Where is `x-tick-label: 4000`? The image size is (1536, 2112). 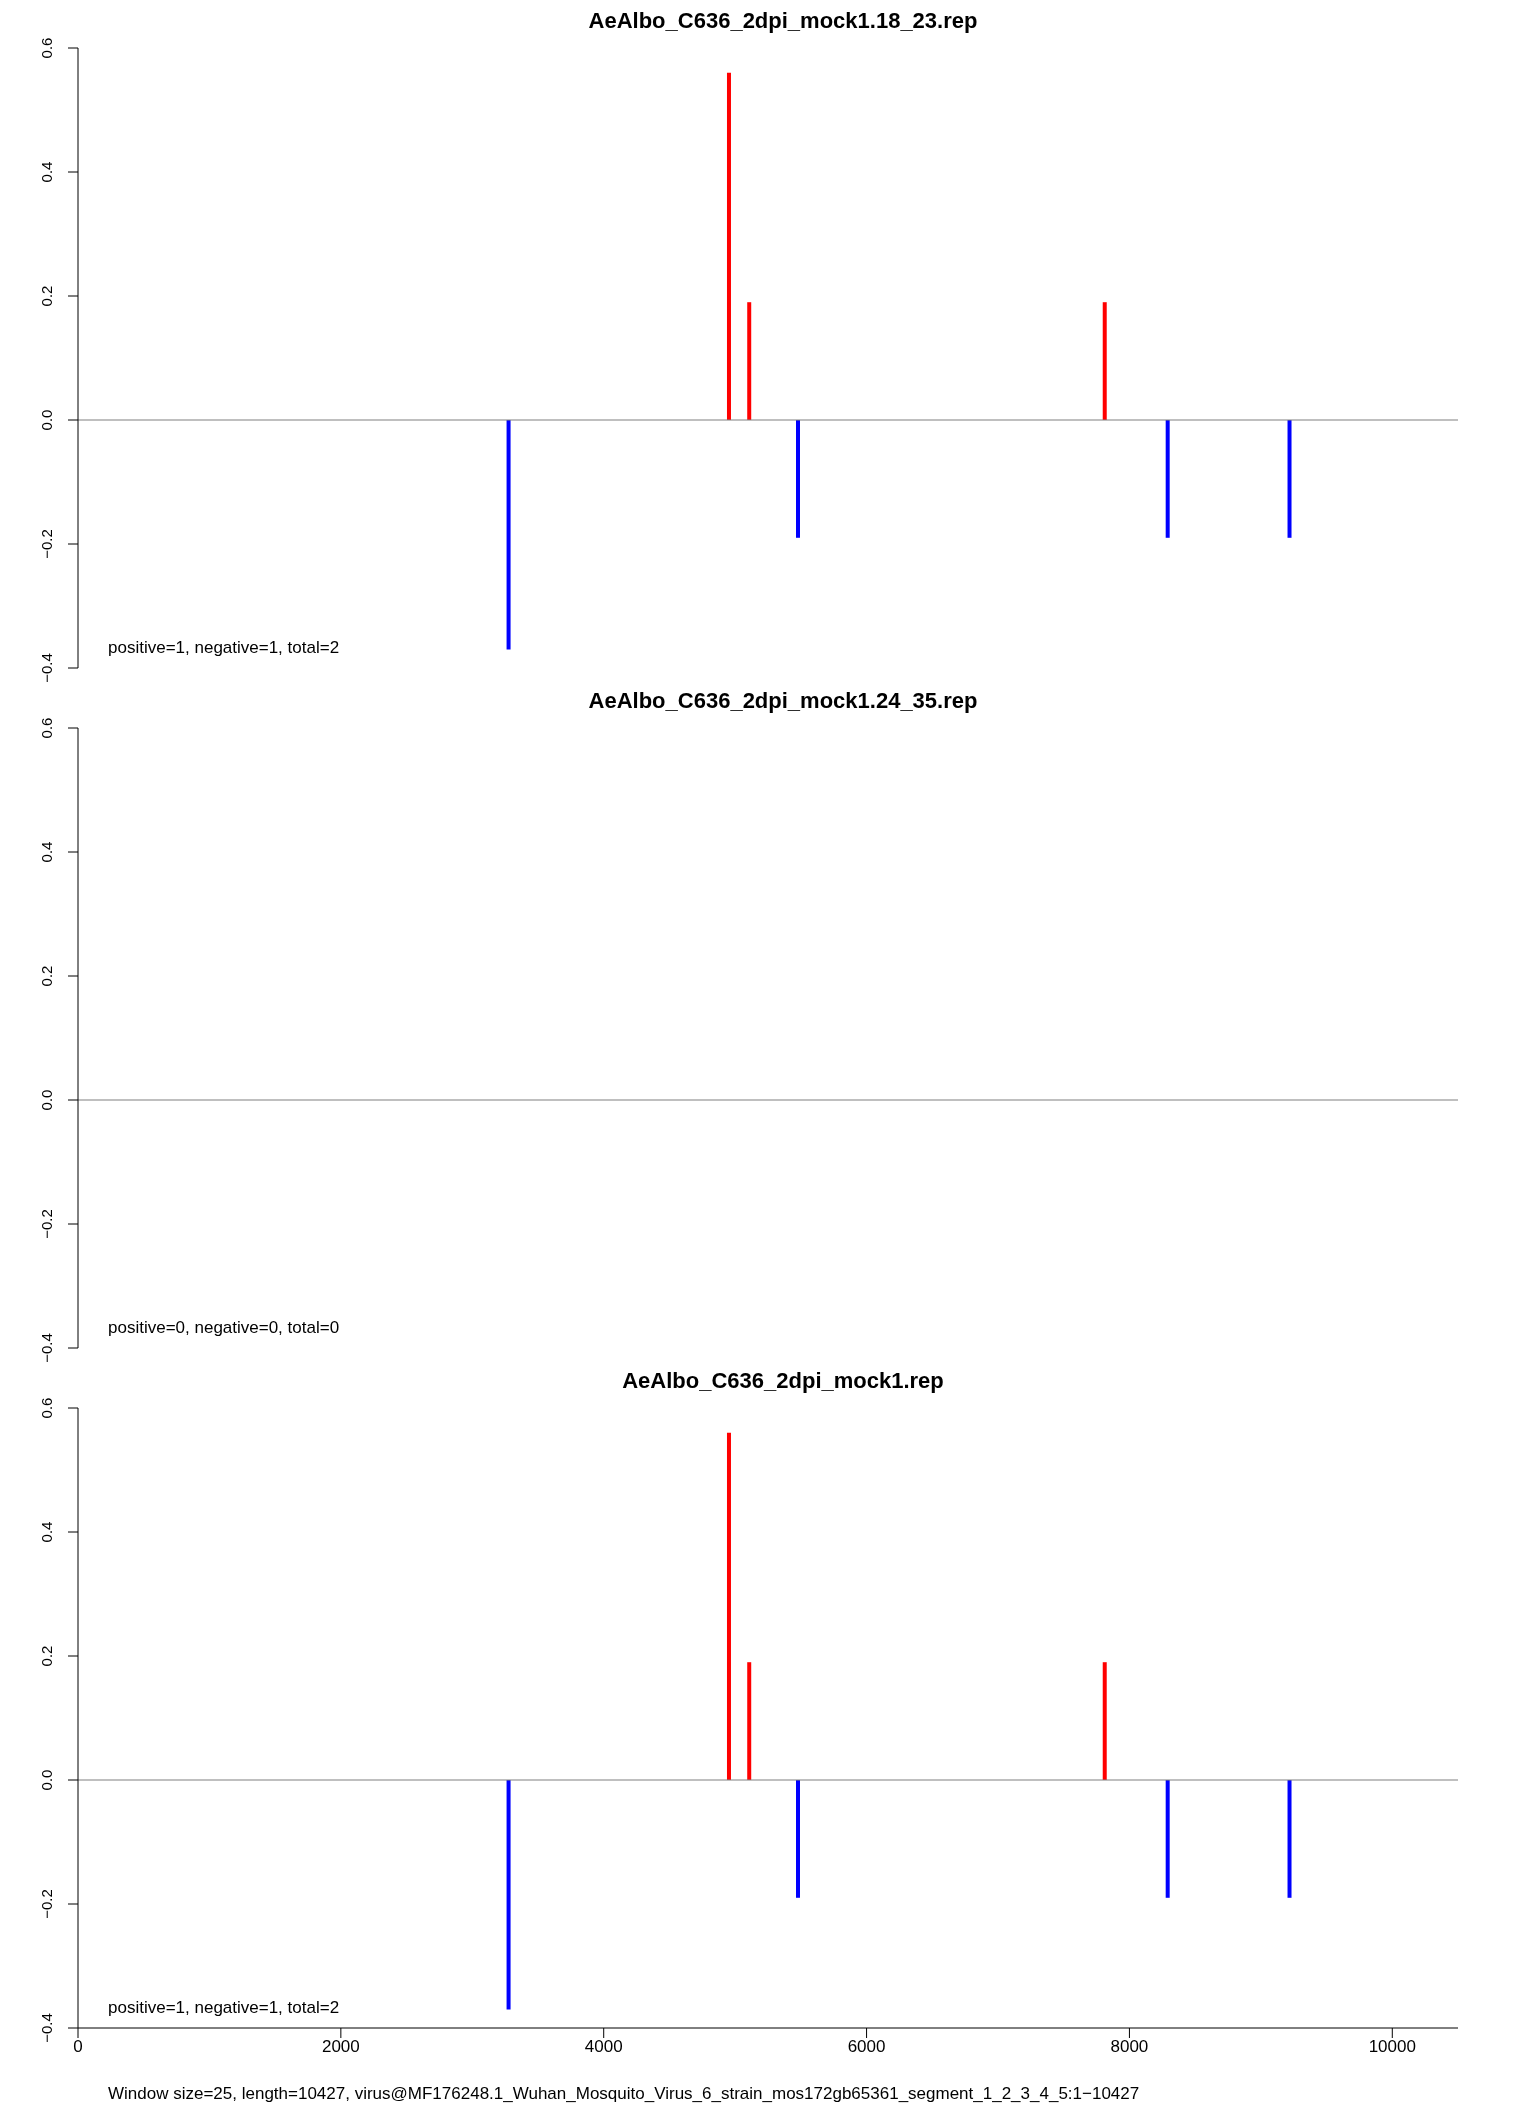
x-tick-label: 4000 is located at coordinates (603, 2047).